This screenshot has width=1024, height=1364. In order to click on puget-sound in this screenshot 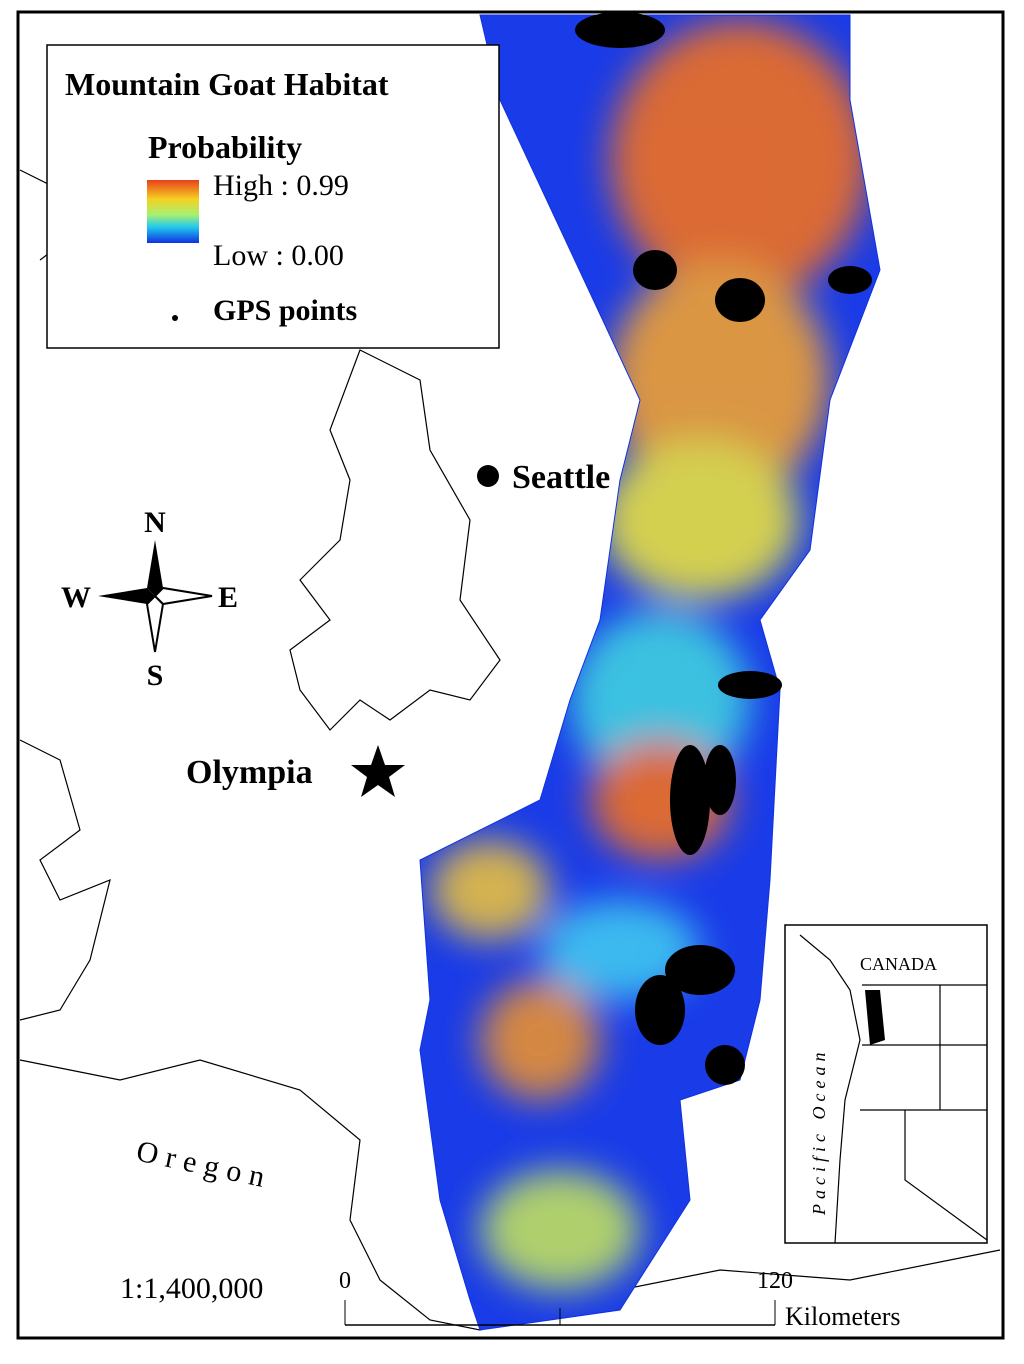, I will do `click(395, 540)`.